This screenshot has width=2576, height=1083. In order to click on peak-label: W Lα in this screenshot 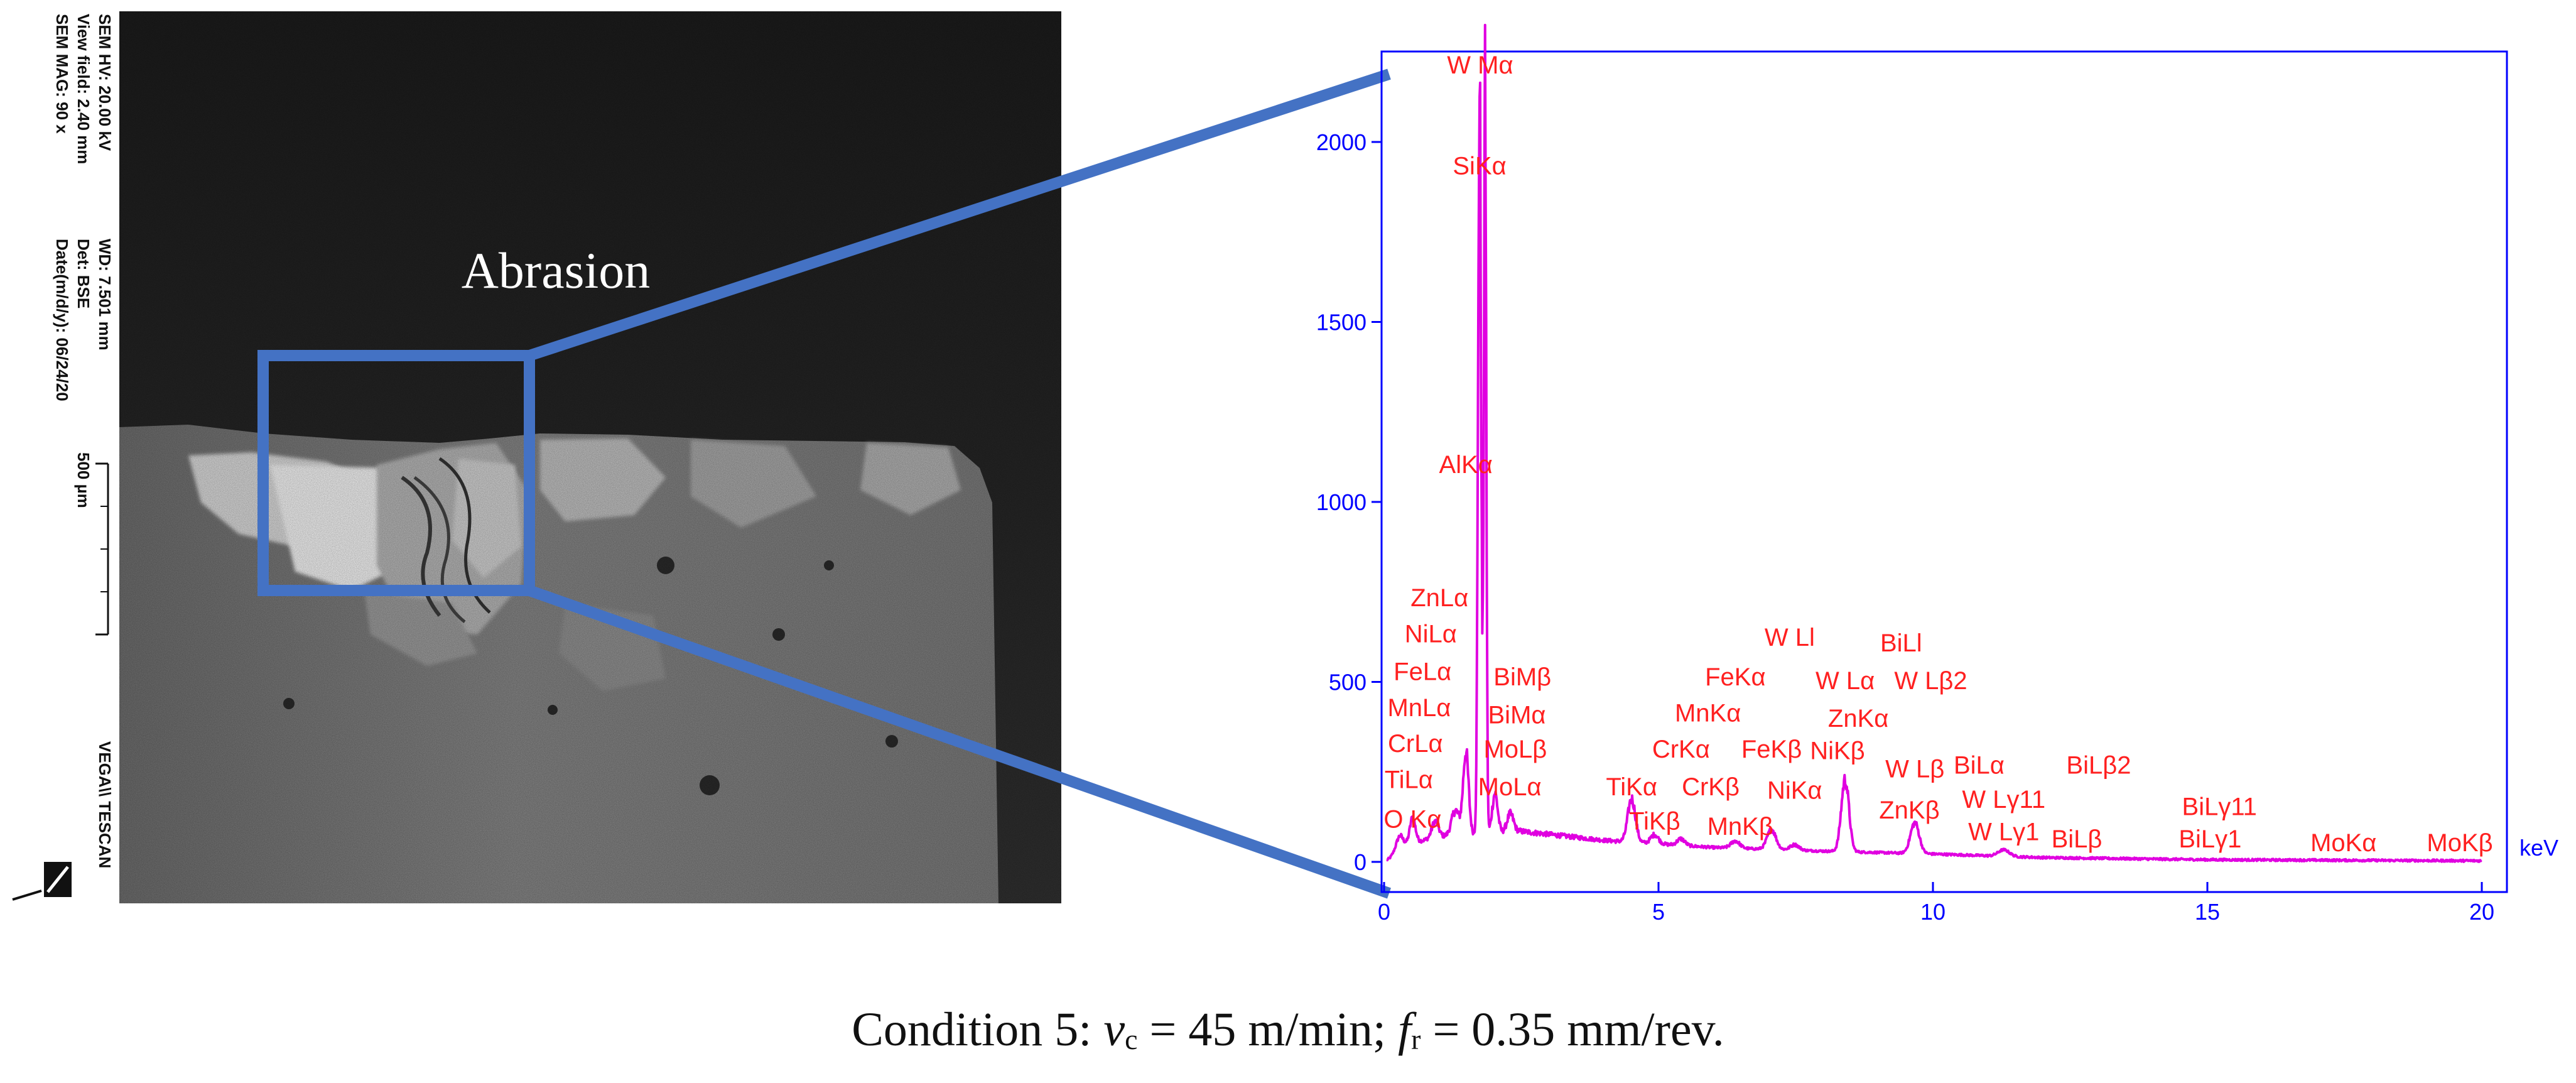, I will do `click(1845, 681)`.